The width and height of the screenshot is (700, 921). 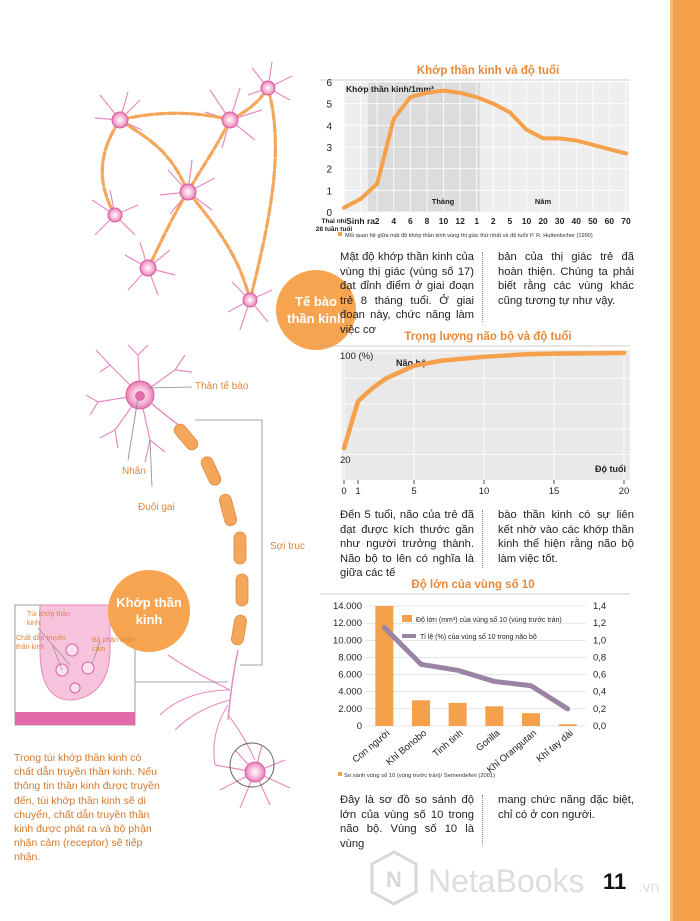 I want to click on chart2-y-low: 20, so click(x=345, y=460).